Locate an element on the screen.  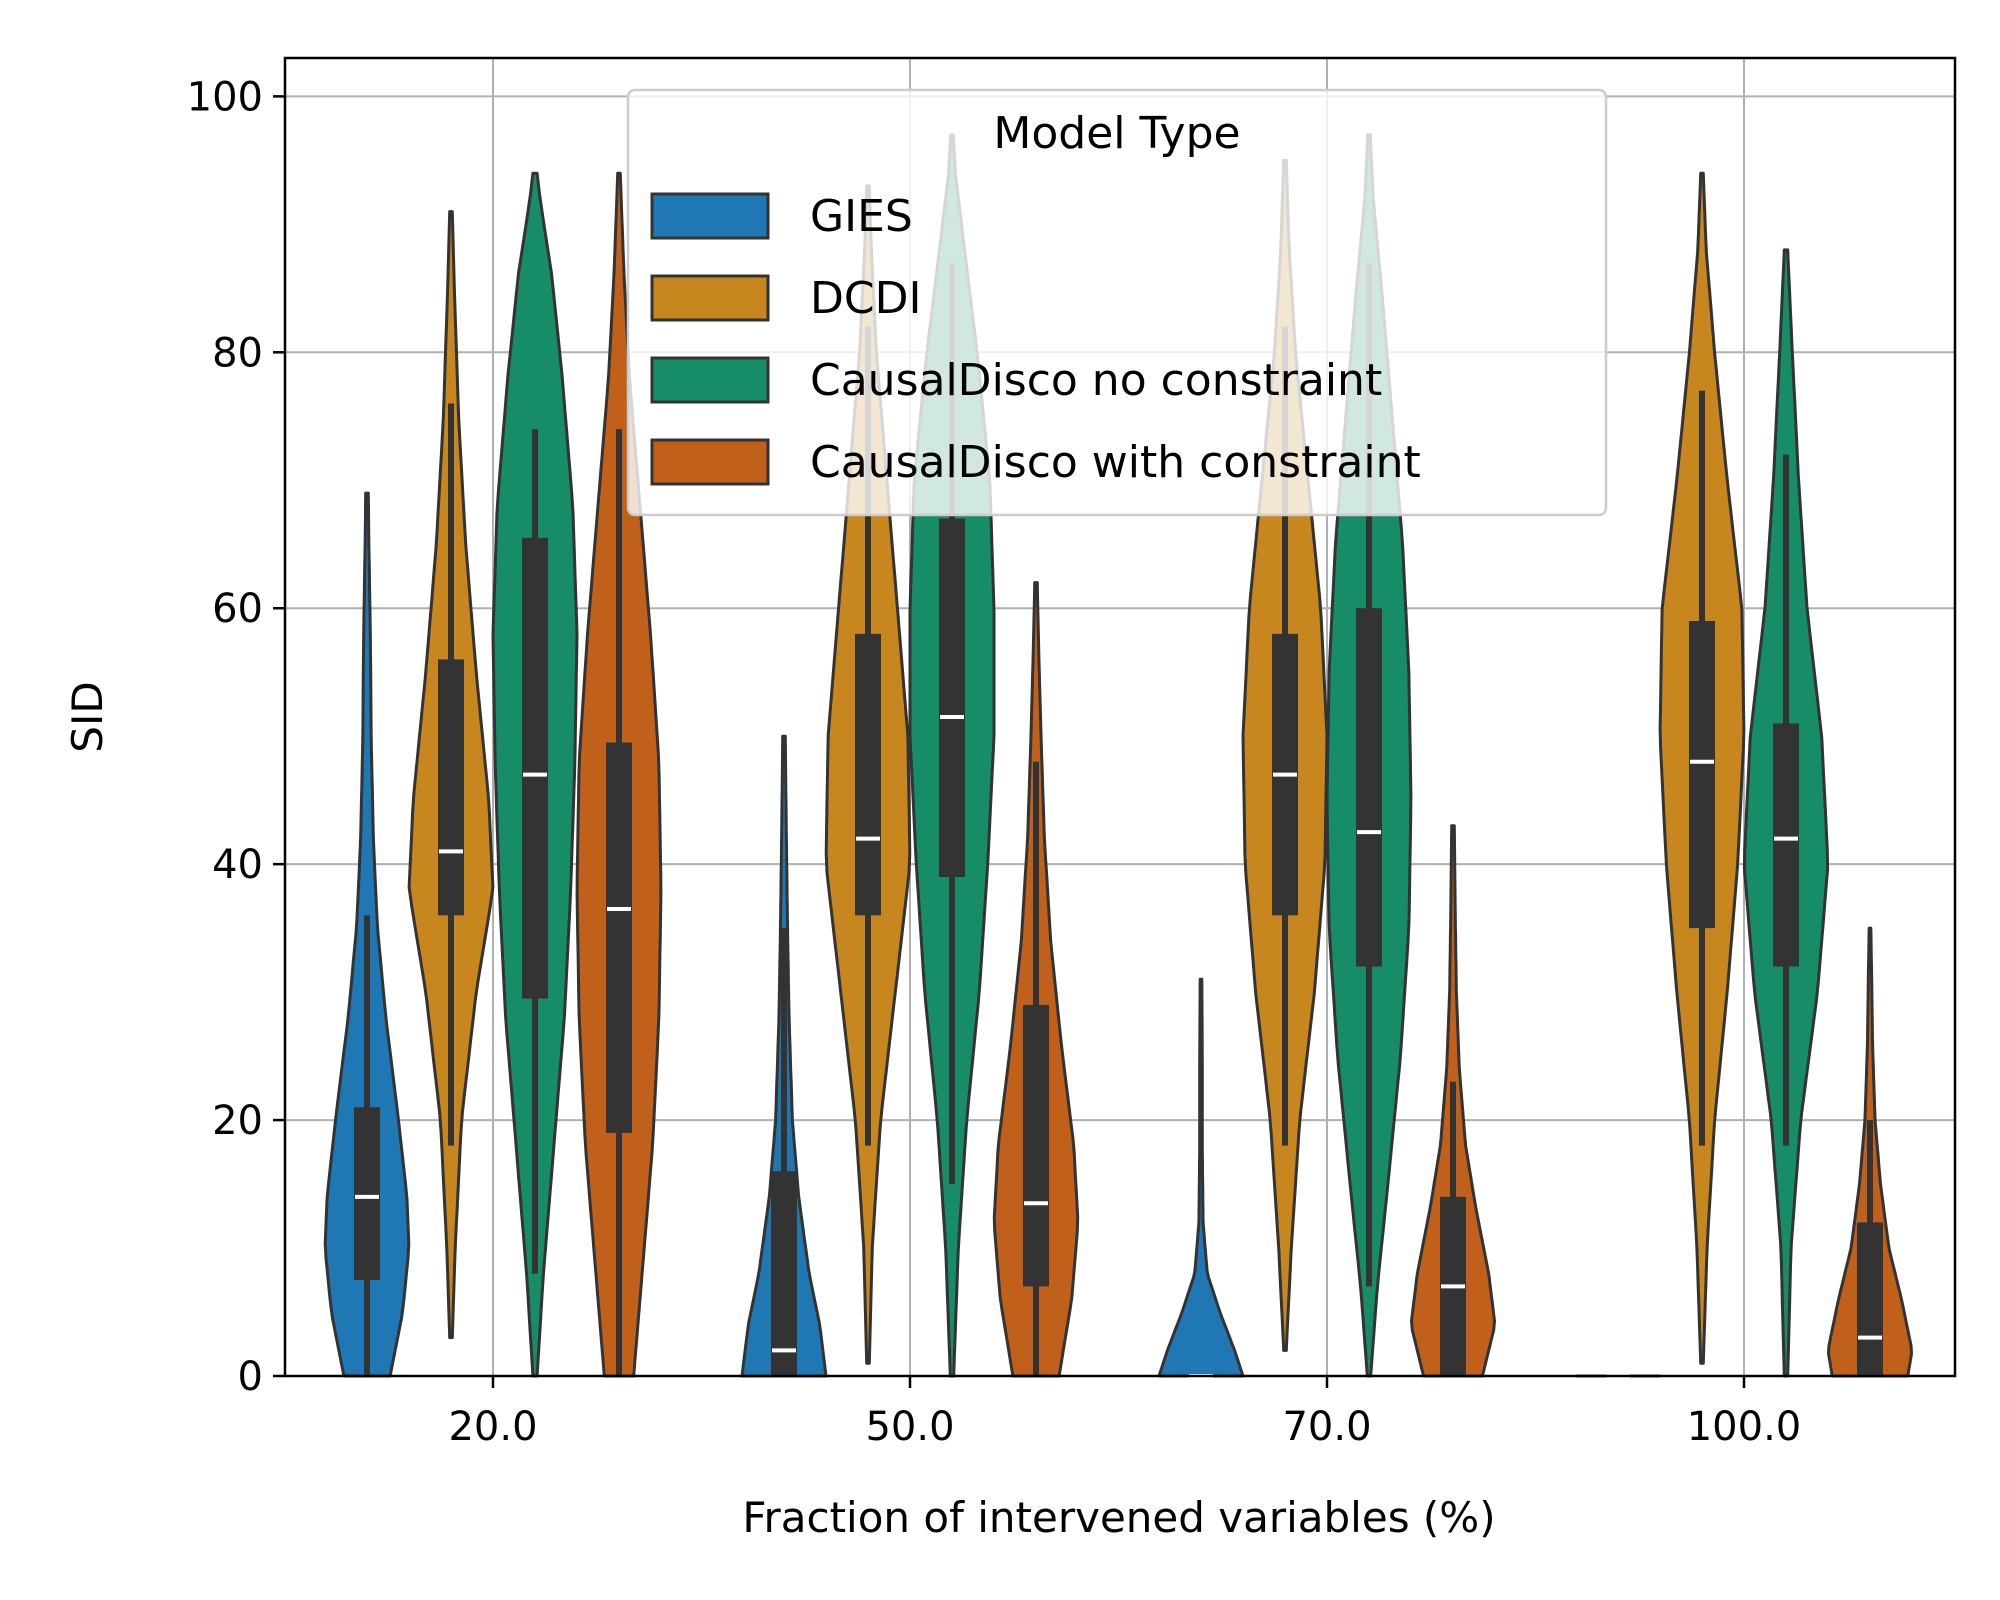
y-tick-label: 100 is located at coordinates (225, 97).